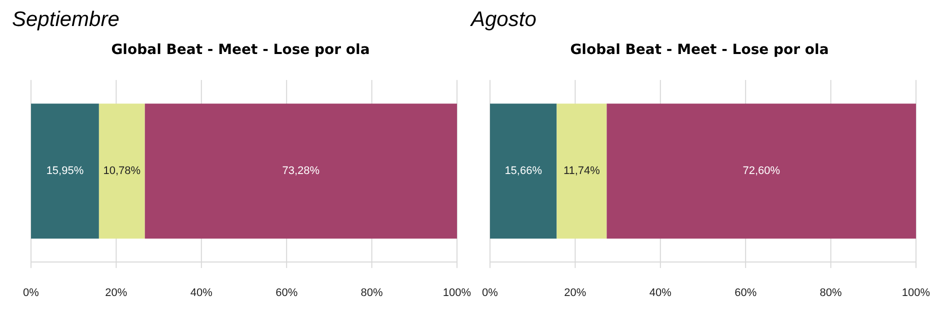 The image size is (947, 320). What do you see at coordinates (66, 20) in the screenshot?
I see `chart-title: Septiembre` at bounding box center [66, 20].